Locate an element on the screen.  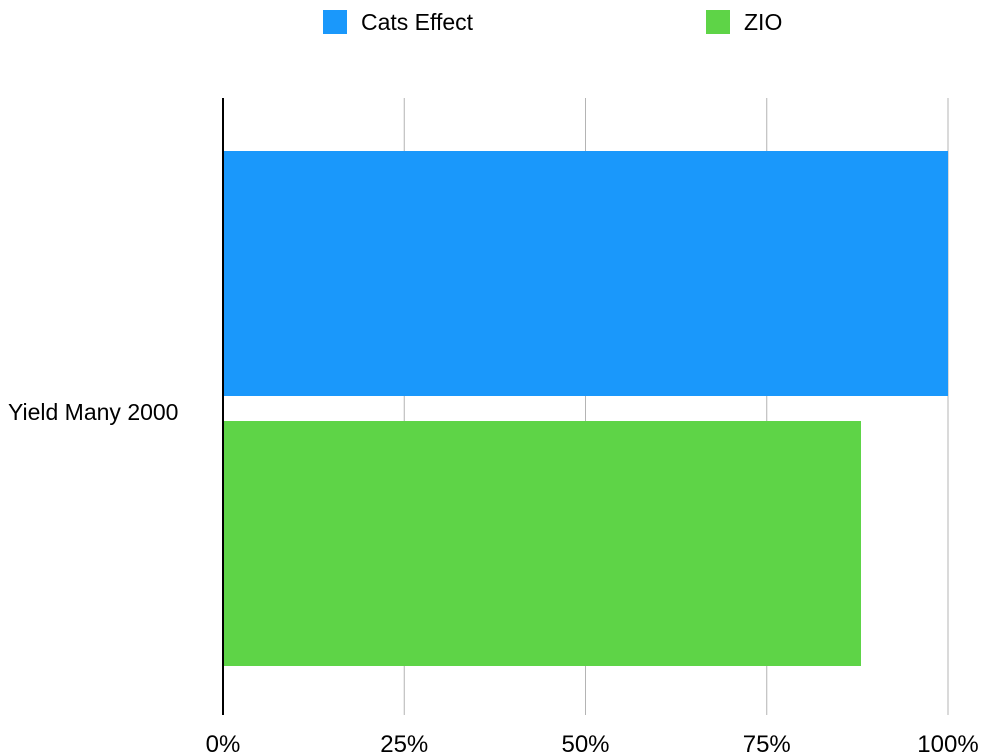
legend-swatch-zio is located at coordinates (718, 22).